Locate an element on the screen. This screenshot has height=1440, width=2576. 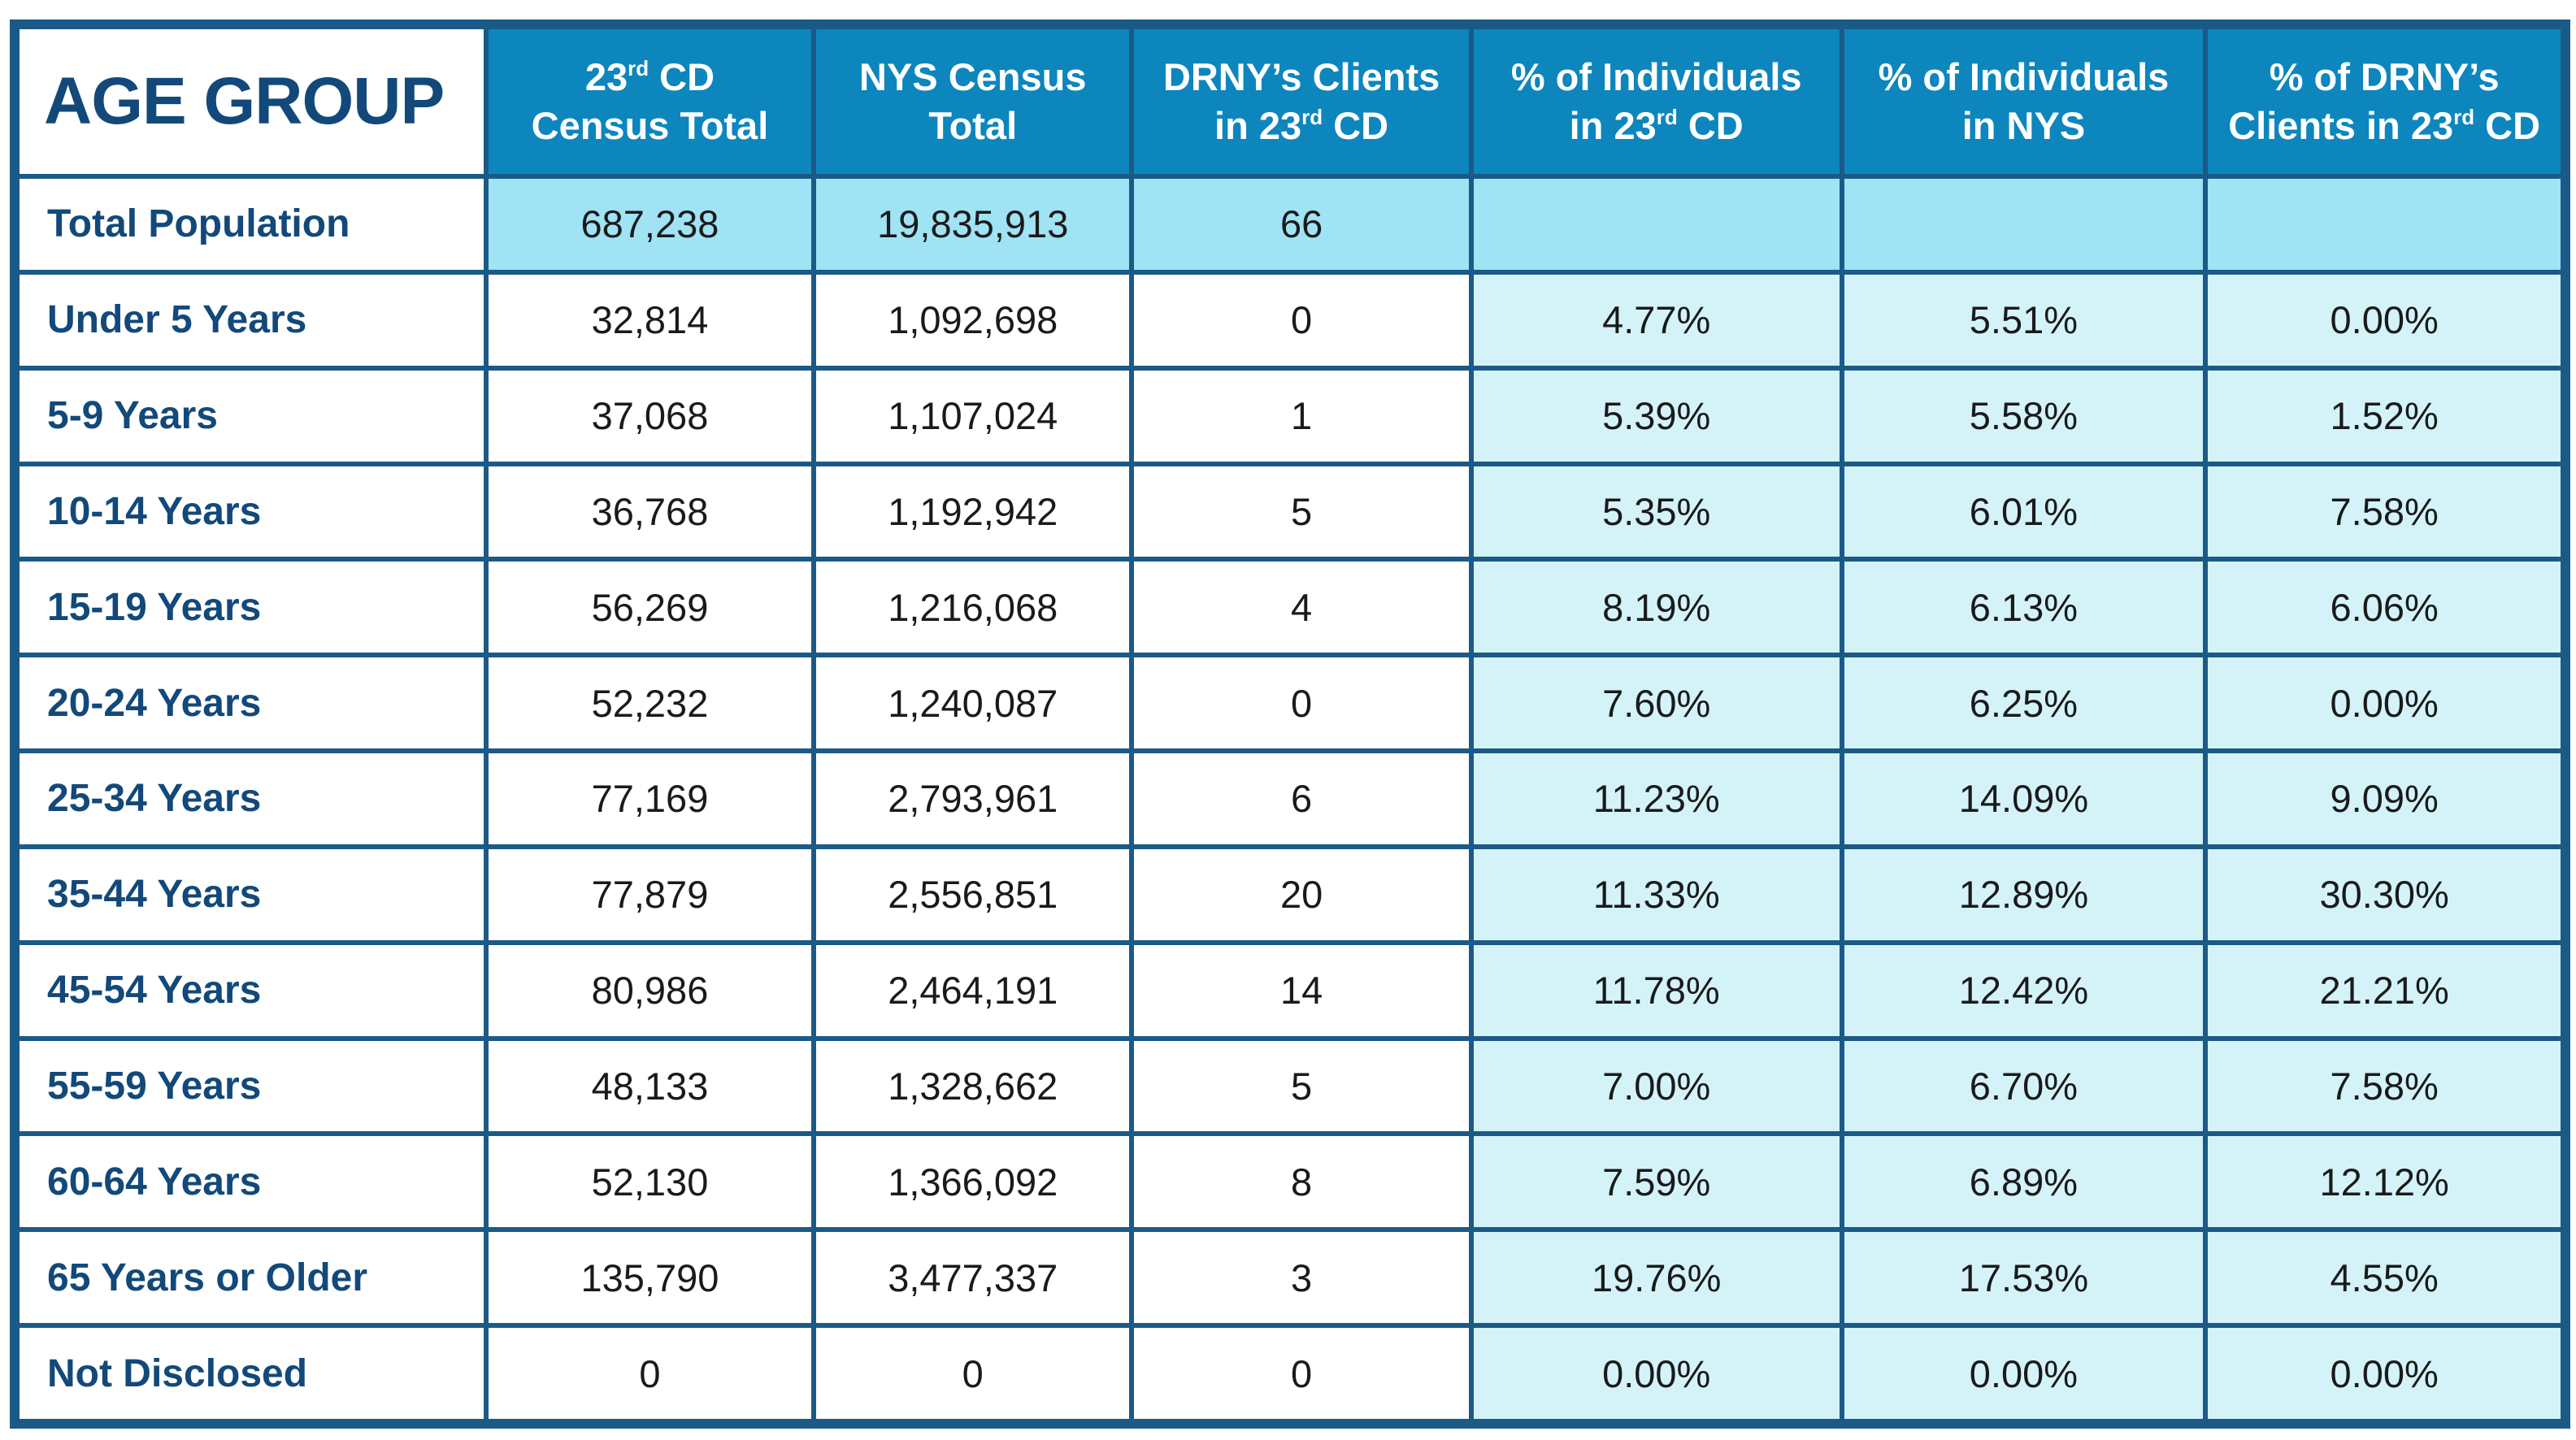
cell-pct-individuals-cd: 0.00% is located at coordinates (1656, 1373).